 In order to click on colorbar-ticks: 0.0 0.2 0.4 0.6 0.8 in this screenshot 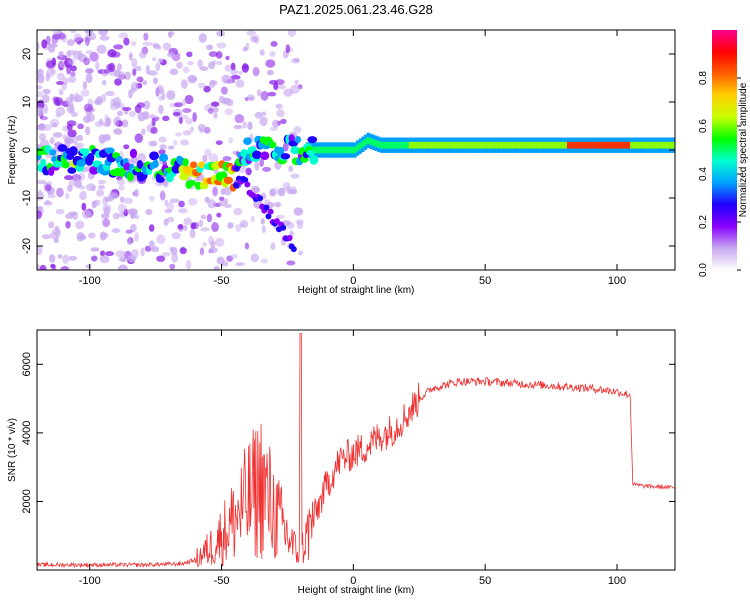, I will do `click(719, 174)`.